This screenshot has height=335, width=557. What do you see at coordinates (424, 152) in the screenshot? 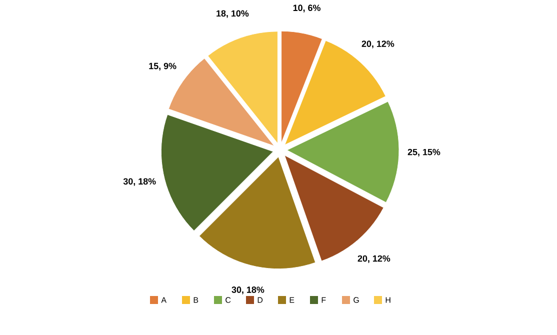
I see `data-label: 25, 15%` at bounding box center [424, 152].